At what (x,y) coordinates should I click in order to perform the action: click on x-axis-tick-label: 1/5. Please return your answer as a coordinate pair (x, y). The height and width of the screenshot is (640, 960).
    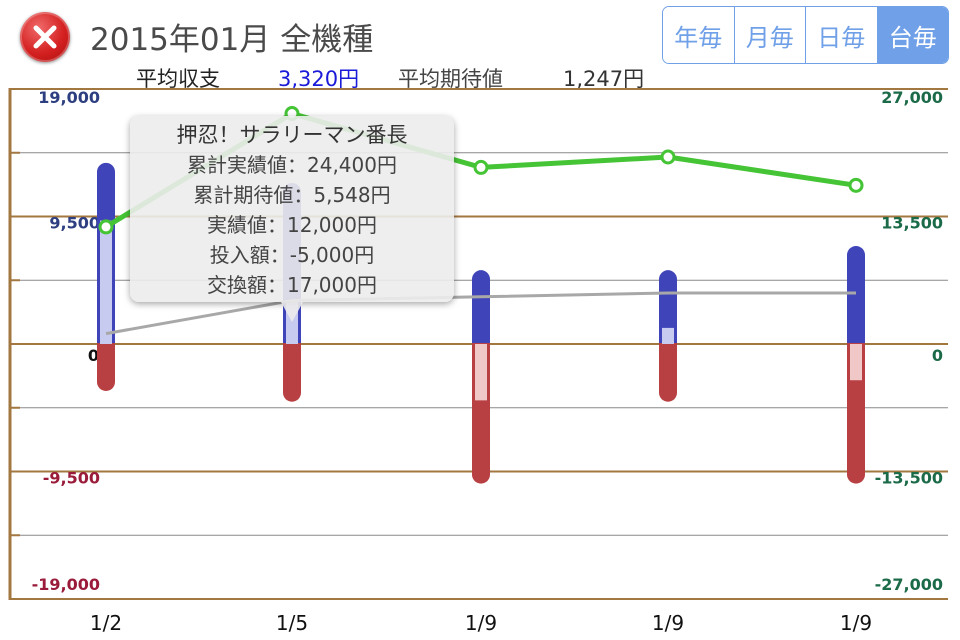
    Looking at the image, I should click on (292, 623).